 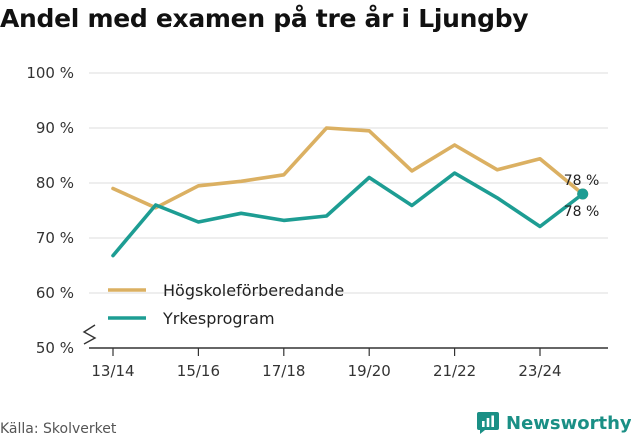 I want to click on x-tick-label: 15/16, so click(x=198, y=371).